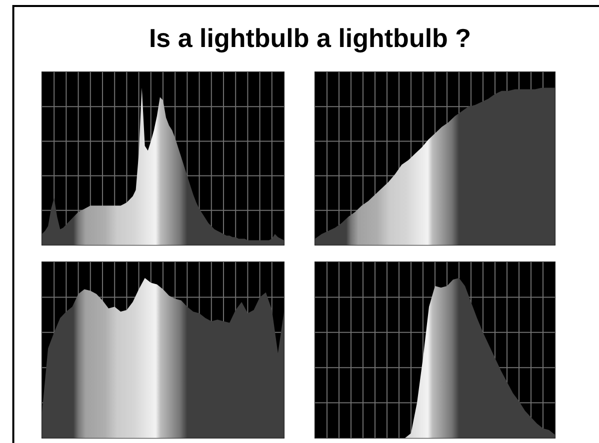 This screenshot has width=599, height=443. What do you see at coordinates (310, 38) in the screenshot?
I see `chart-title: Is a lightbulb a lightbulb ?` at bounding box center [310, 38].